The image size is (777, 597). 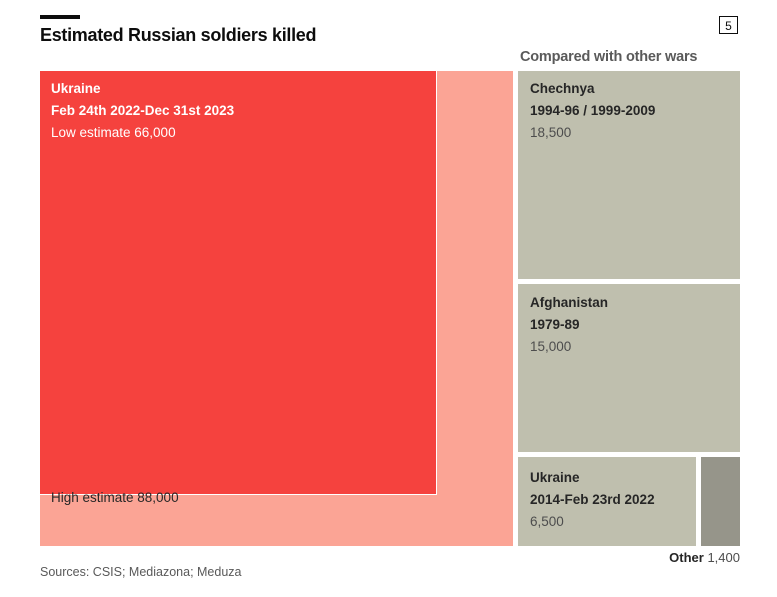 I want to click on other-label: Other 1,400, so click(x=704, y=557).